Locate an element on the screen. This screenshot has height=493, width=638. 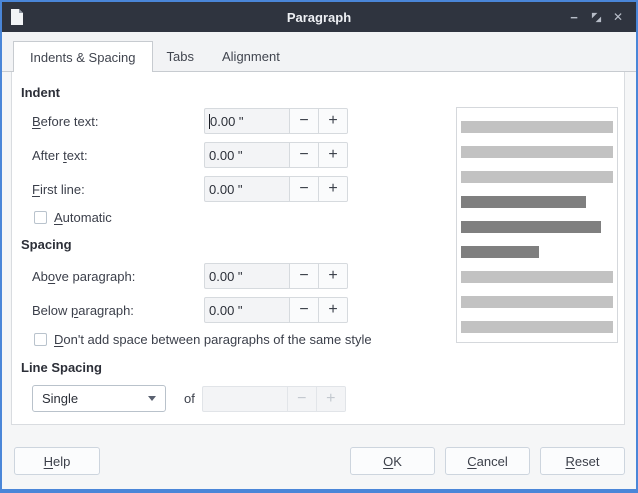
tab-tabs: Tabs is located at coordinates (180, 56).